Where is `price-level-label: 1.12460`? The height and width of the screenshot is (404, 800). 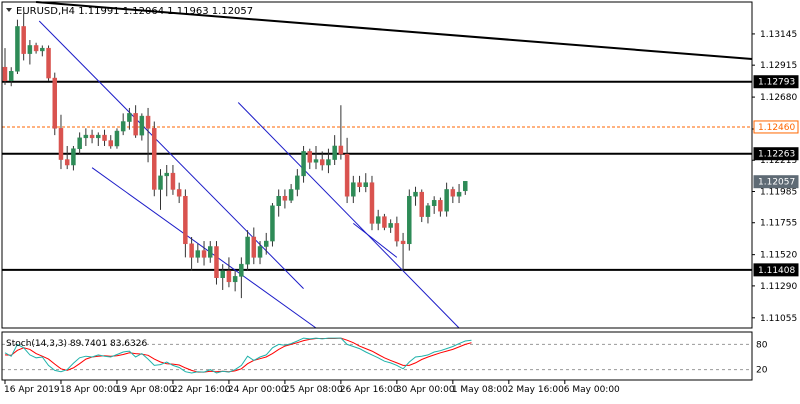 price-level-label: 1.12460 is located at coordinates (776, 128).